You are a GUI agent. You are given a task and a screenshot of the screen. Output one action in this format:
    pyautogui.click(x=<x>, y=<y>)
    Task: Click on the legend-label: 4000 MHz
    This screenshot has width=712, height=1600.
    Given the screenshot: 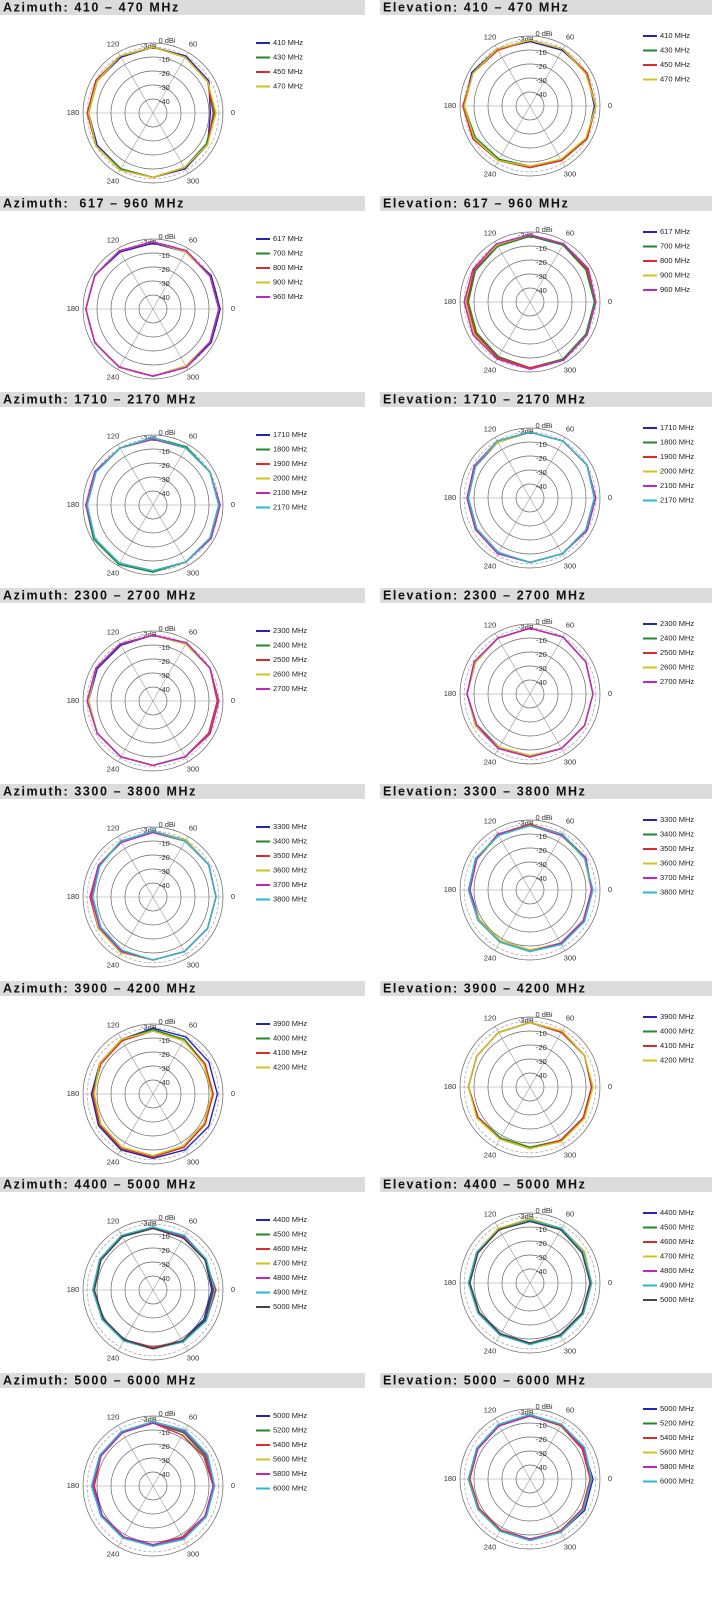 What is the action you would take?
    pyautogui.click(x=290, y=1037)
    